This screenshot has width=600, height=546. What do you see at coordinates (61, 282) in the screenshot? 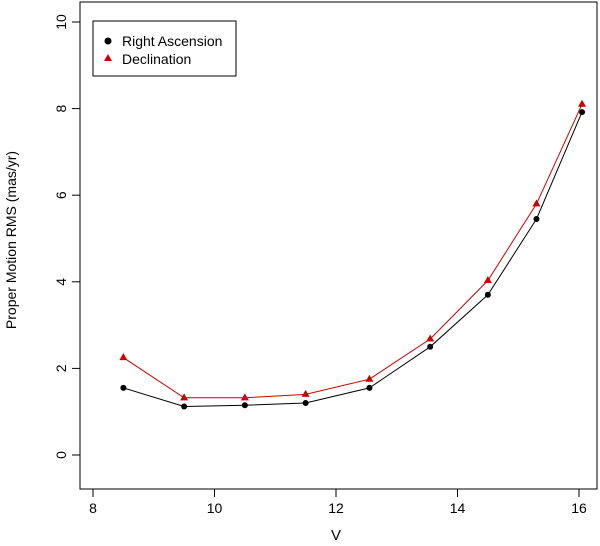
I see `y-tick-label: 4` at bounding box center [61, 282].